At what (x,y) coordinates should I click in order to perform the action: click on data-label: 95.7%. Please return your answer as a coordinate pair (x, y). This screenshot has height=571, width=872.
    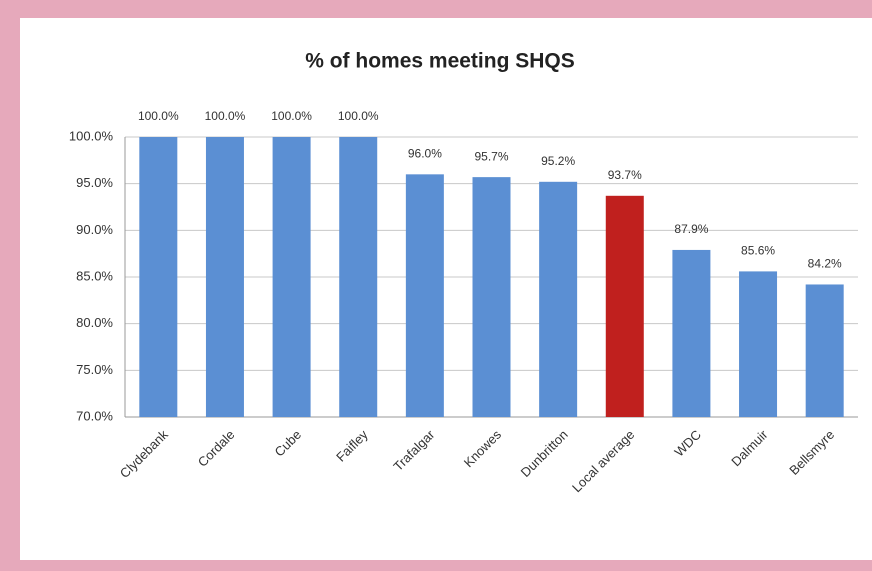
    Looking at the image, I should click on (491, 156).